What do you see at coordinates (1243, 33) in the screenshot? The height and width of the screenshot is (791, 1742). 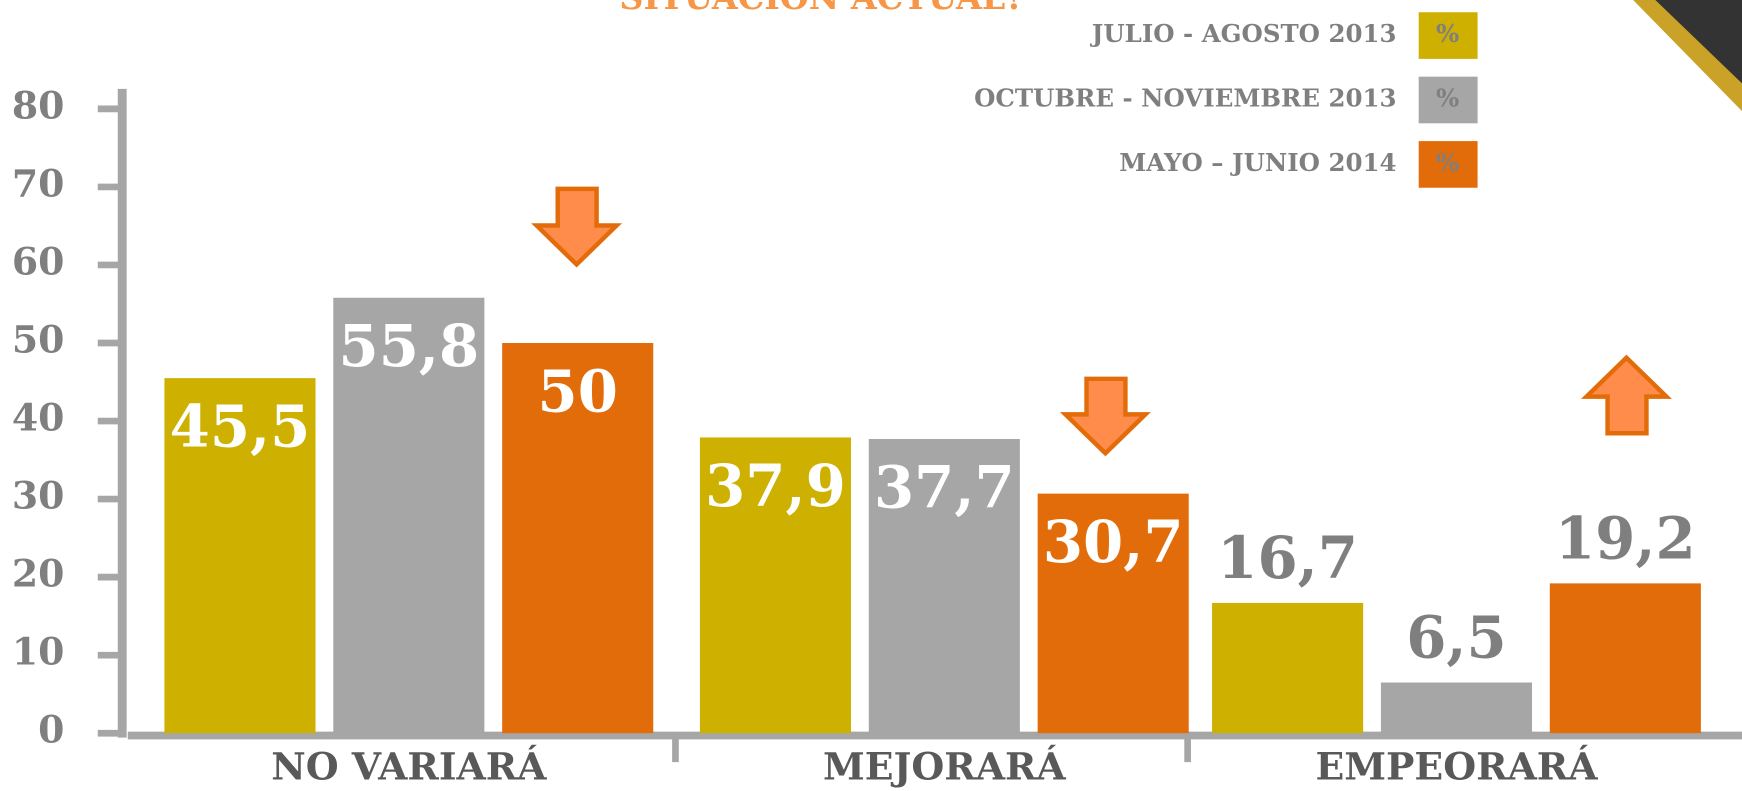 I see `legend-label: JULIO - AGOSTO 2013` at bounding box center [1243, 33].